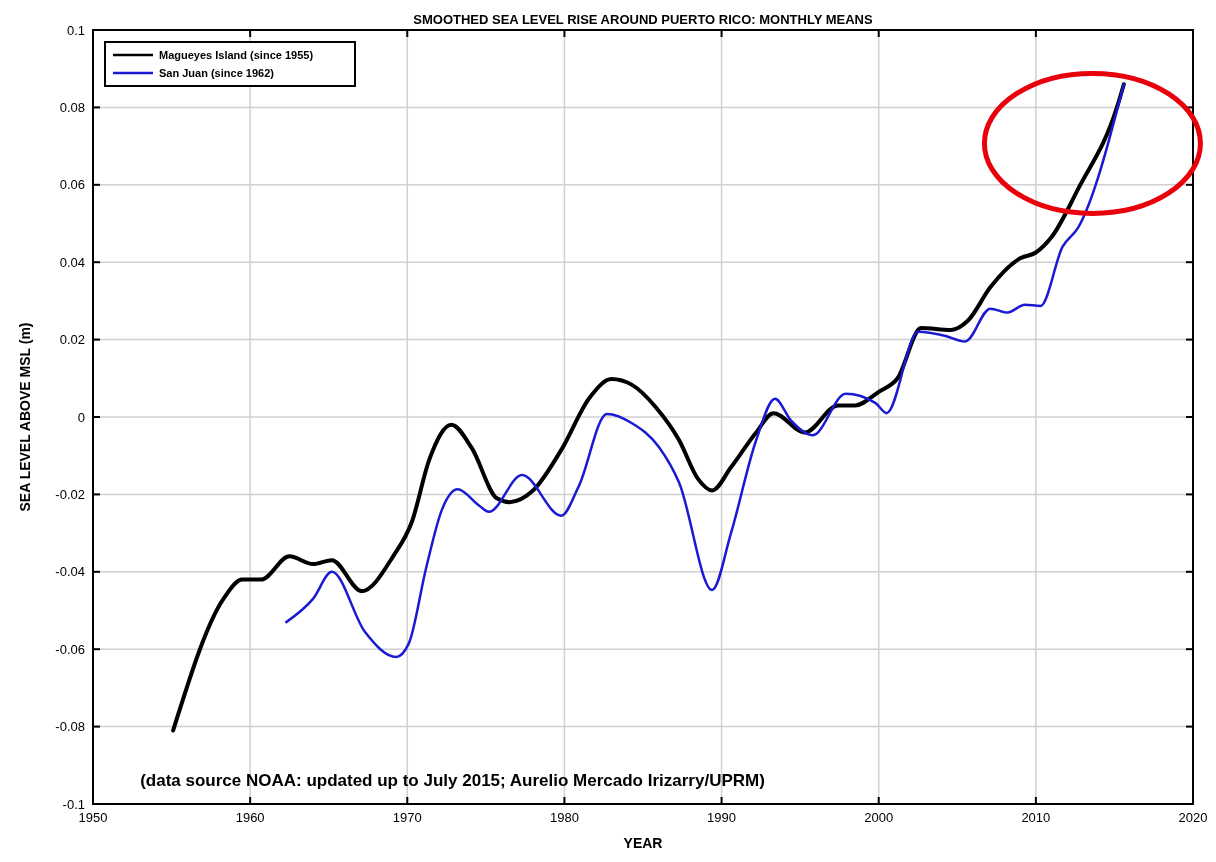 The image size is (1216, 862). What do you see at coordinates (93, 817) in the screenshot?
I see `x-tick-label: 1950` at bounding box center [93, 817].